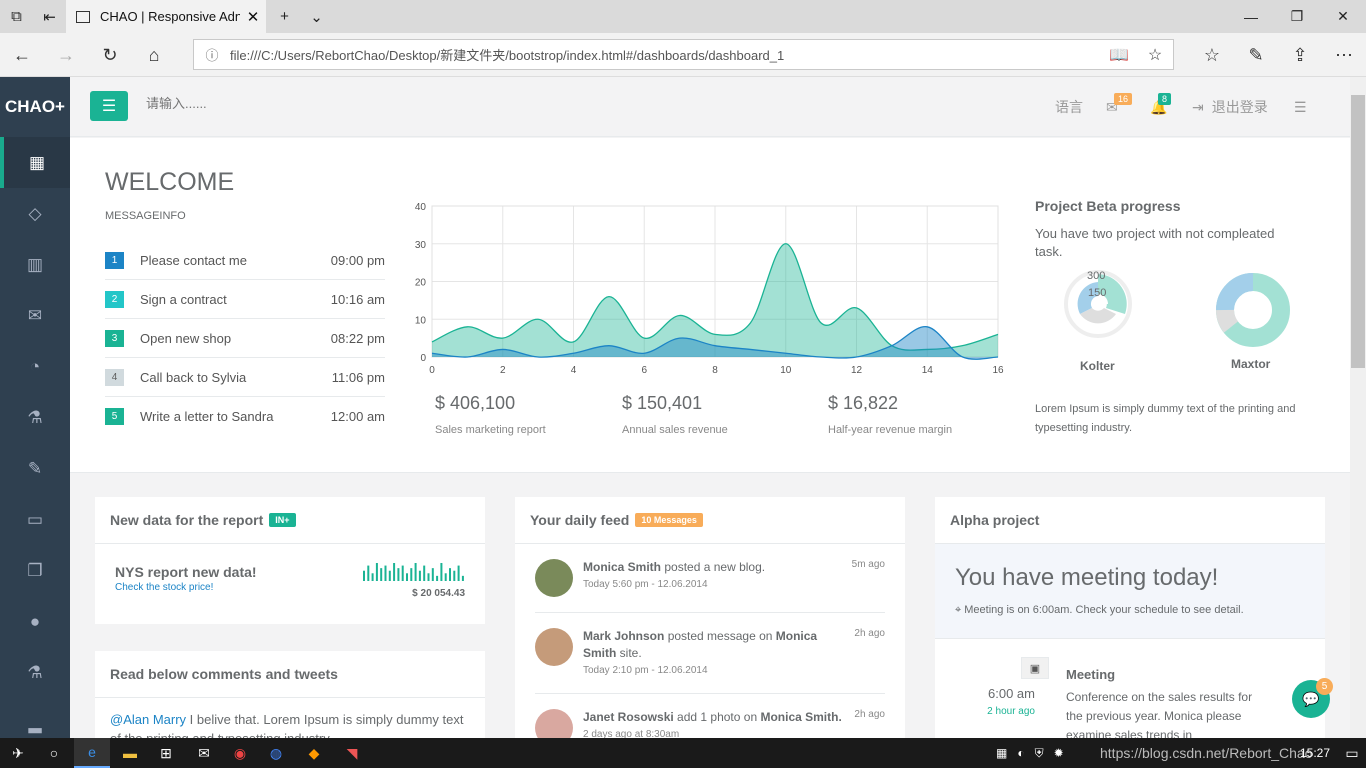 This screenshot has height=768, width=1366. I want to click on feed-target: Monica Smith., so click(801, 717).